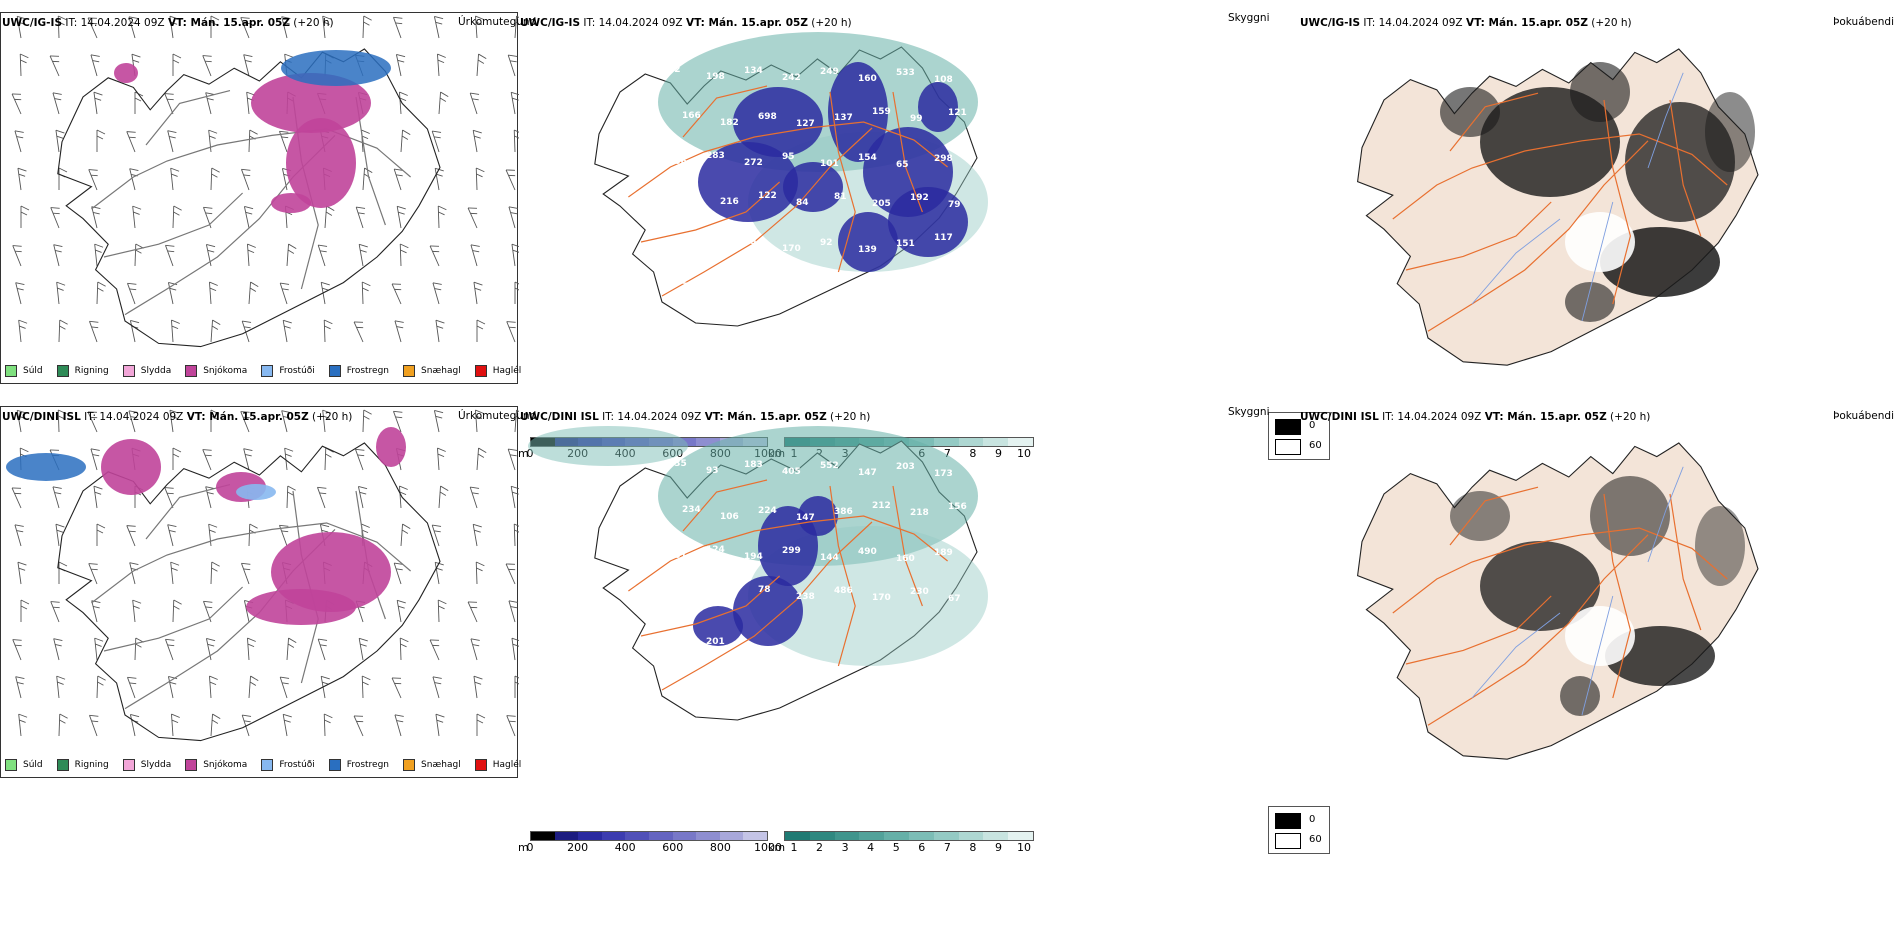 The height and width of the screenshot is (950, 1900). Describe the element at coordinates (32, 23) in the screenshot. I see `model-name: UWC/IG-IS` at that location.